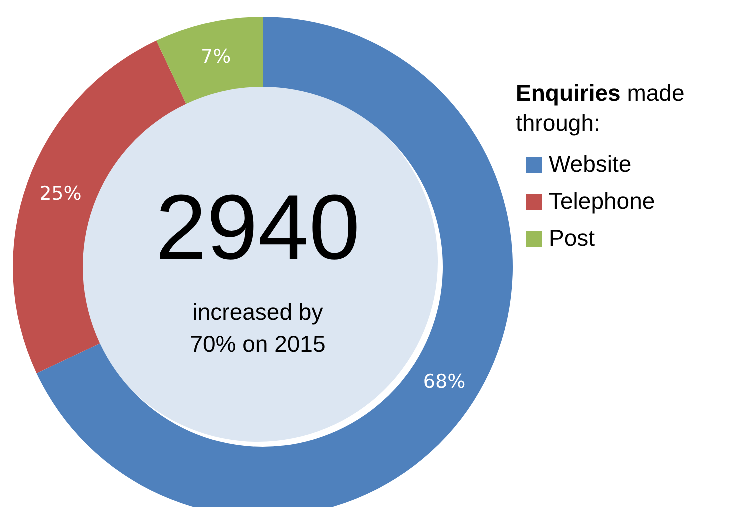  What do you see at coordinates (590, 164) in the screenshot?
I see `legend-label: Website` at bounding box center [590, 164].